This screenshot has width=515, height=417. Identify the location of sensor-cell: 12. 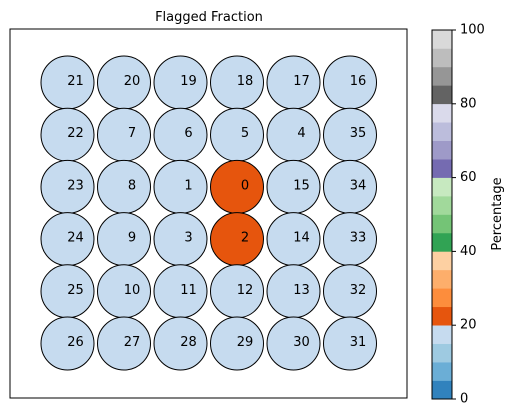
(237, 291).